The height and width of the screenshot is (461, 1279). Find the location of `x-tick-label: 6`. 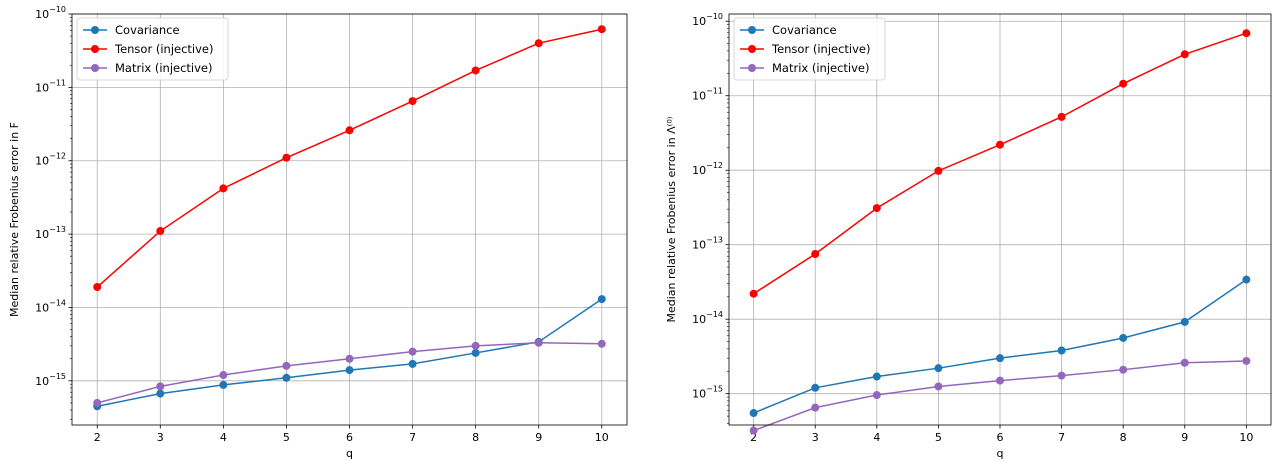

x-tick-label: 6 is located at coordinates (349, 437).